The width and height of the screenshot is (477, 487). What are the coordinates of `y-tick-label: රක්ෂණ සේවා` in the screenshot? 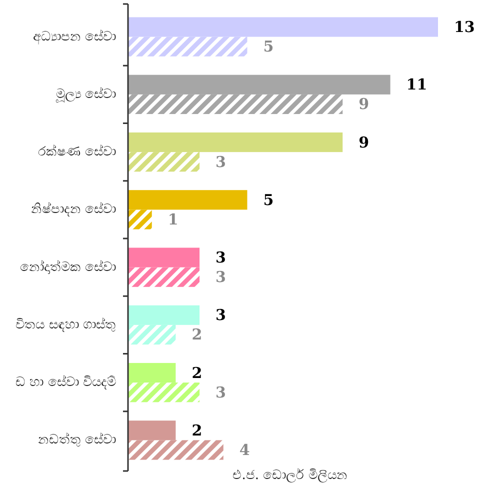 It's located at (77, 152).